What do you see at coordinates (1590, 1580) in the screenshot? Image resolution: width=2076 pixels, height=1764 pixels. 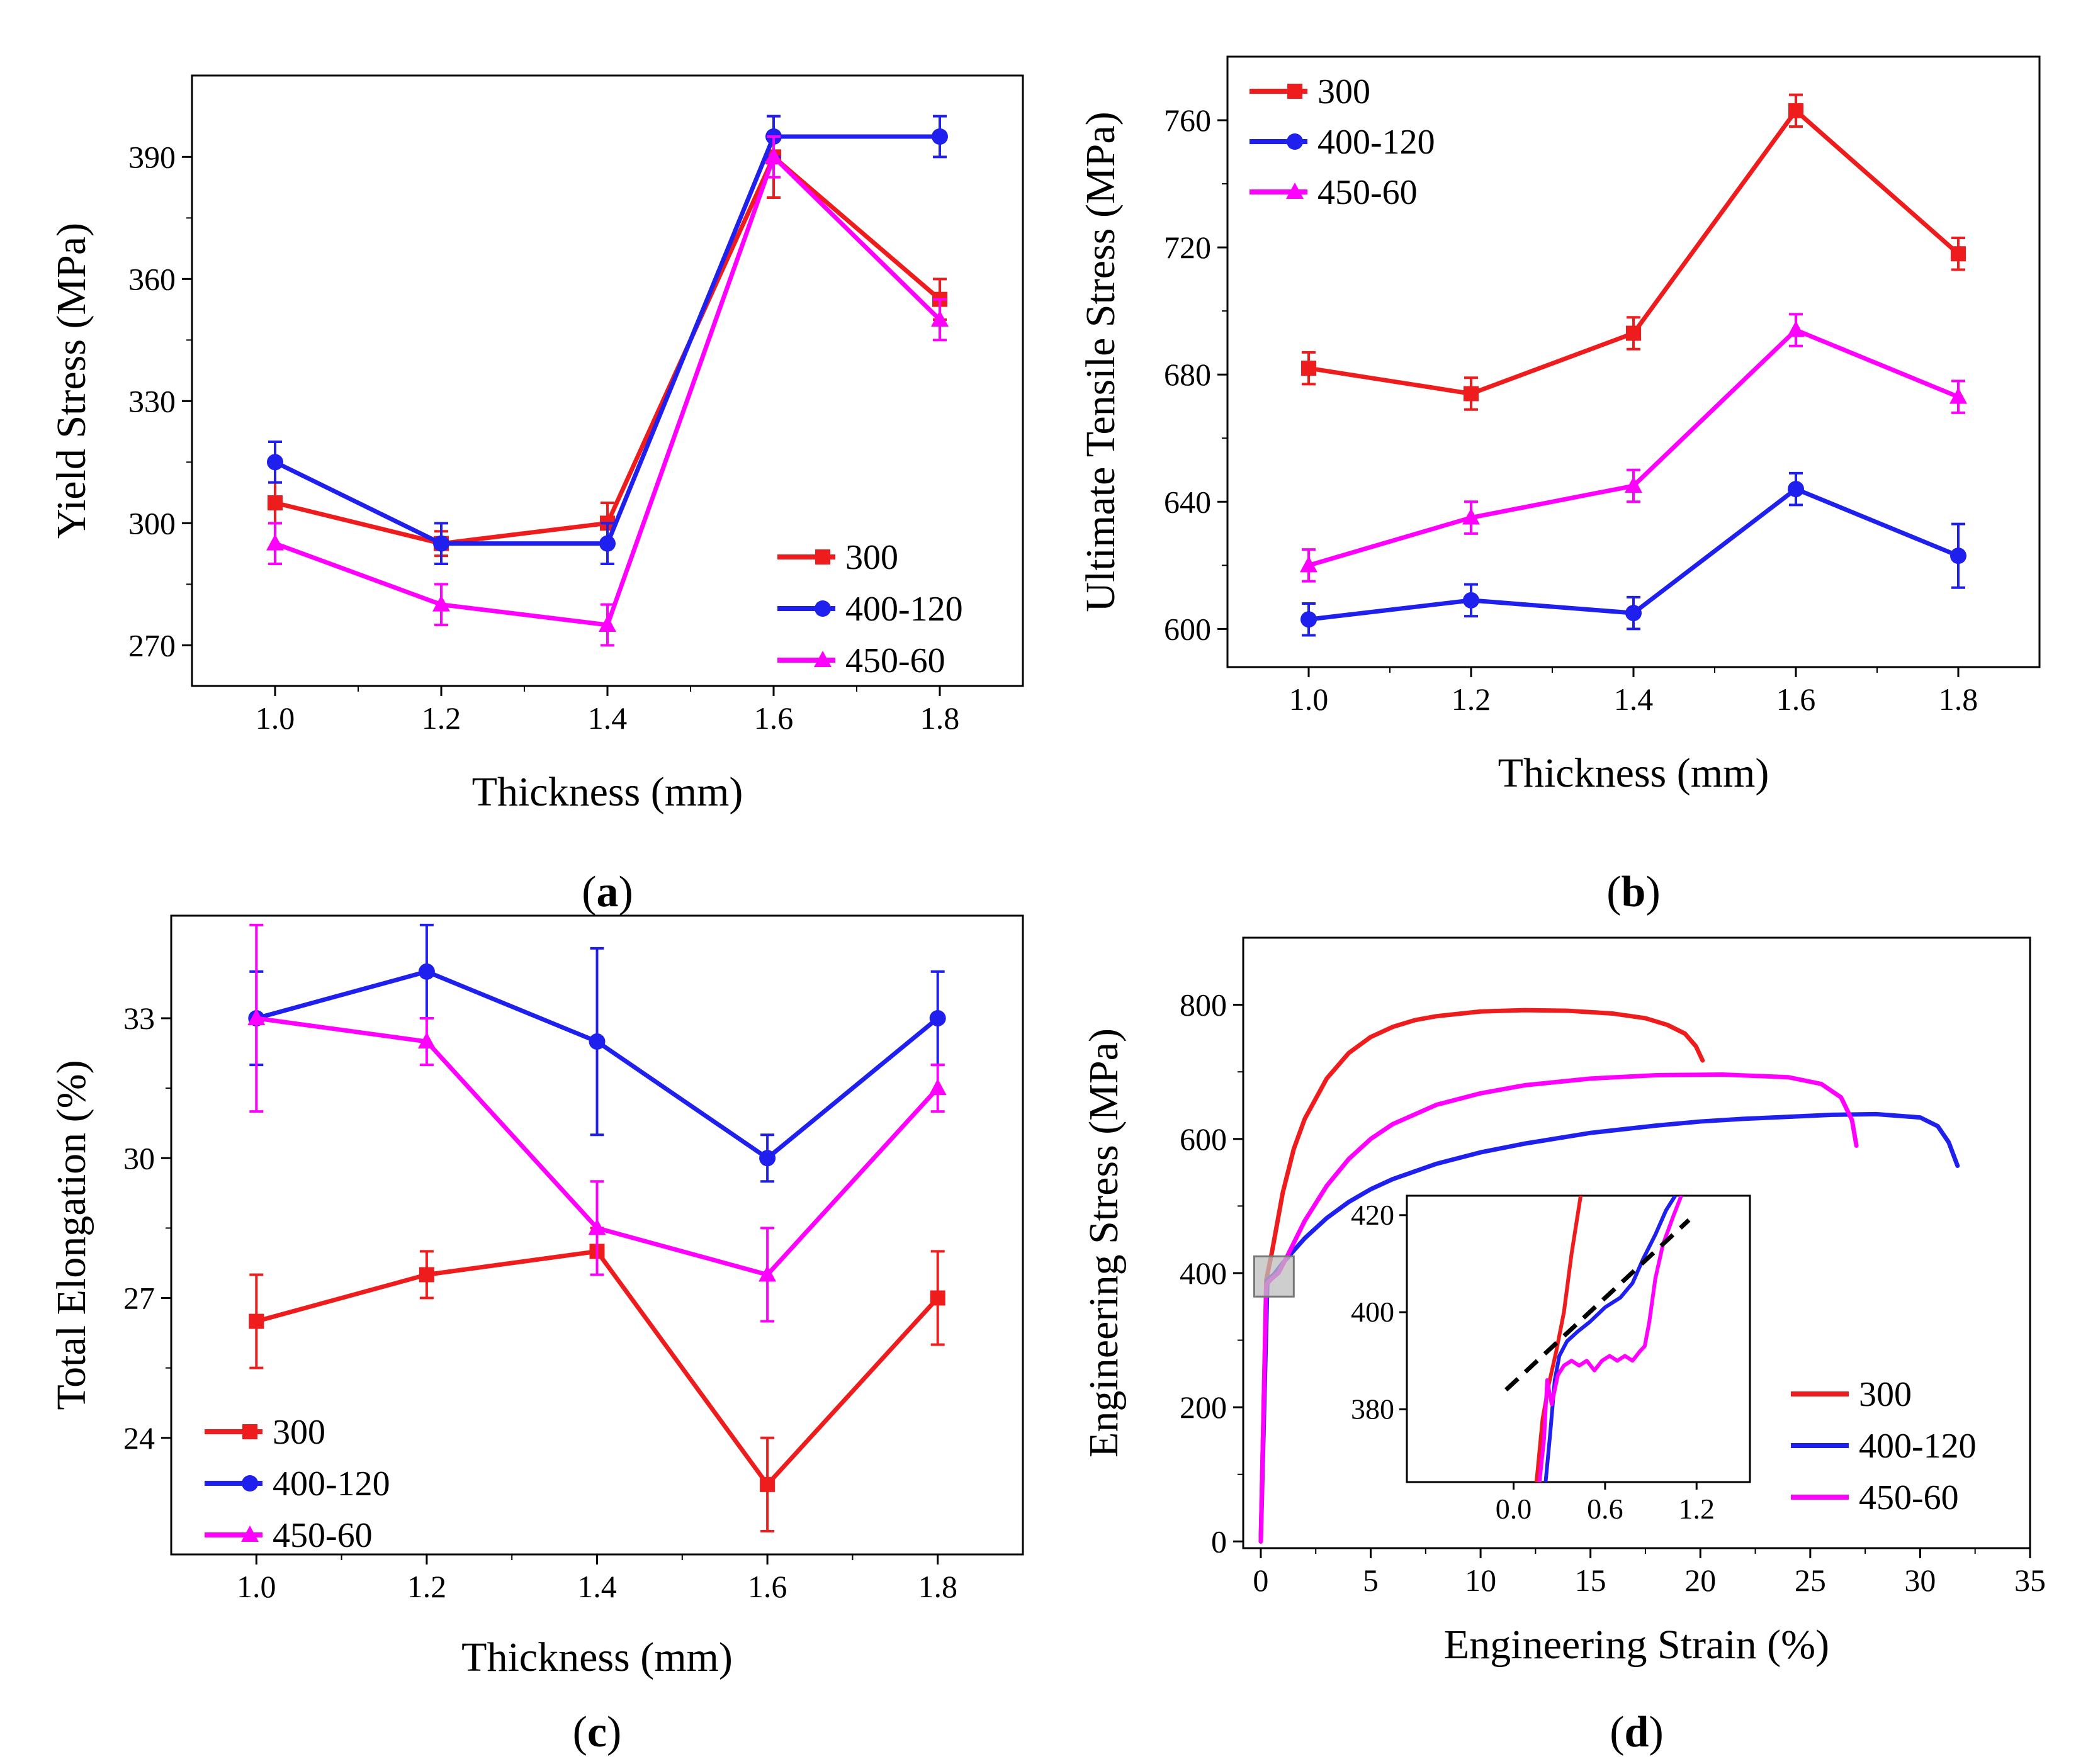 I see `x-tick-label: 15` at bounding box center [1590, 1580].